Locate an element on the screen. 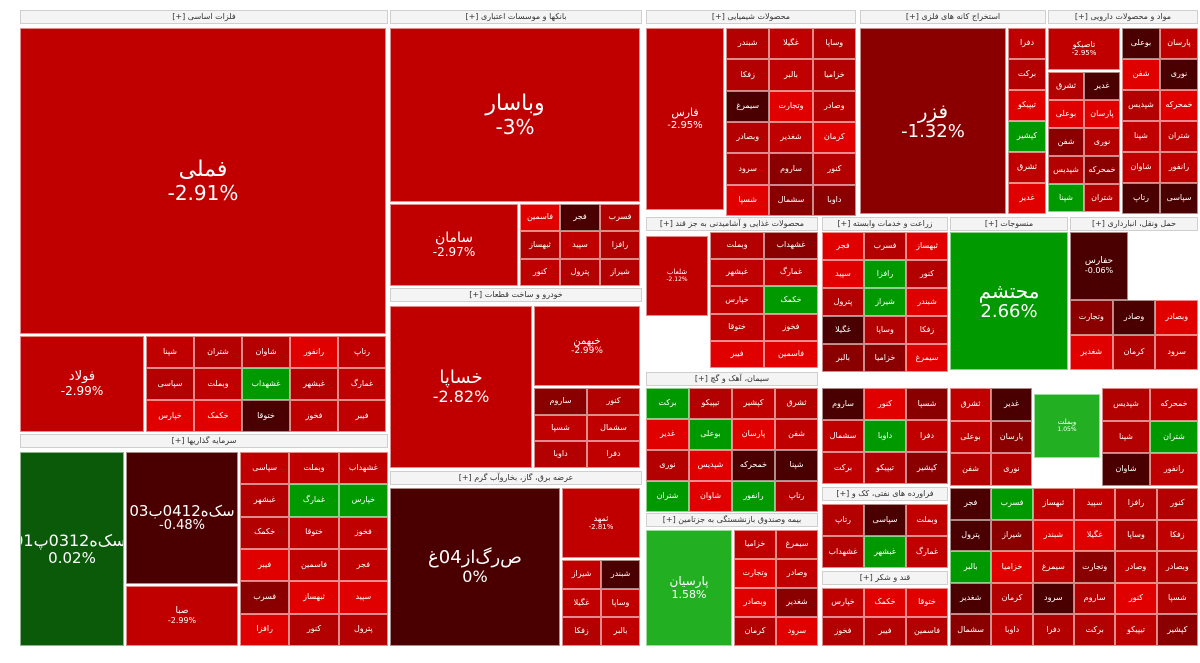  tile-ص‌رگ‌از04غ: ص‌رگ‌از04غ 0% is located at coordinates (475, 567).